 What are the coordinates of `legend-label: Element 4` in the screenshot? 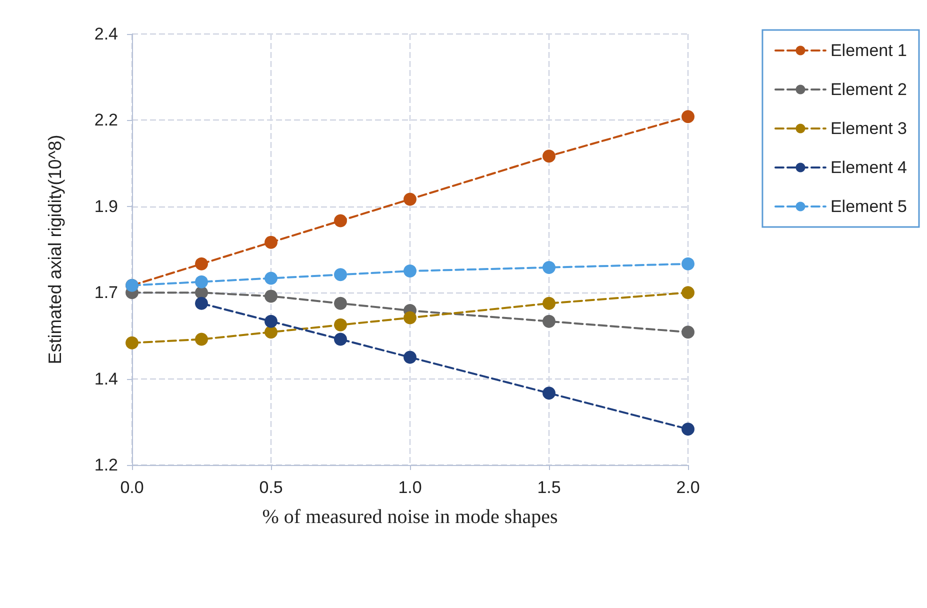 It's located at (869, 167).